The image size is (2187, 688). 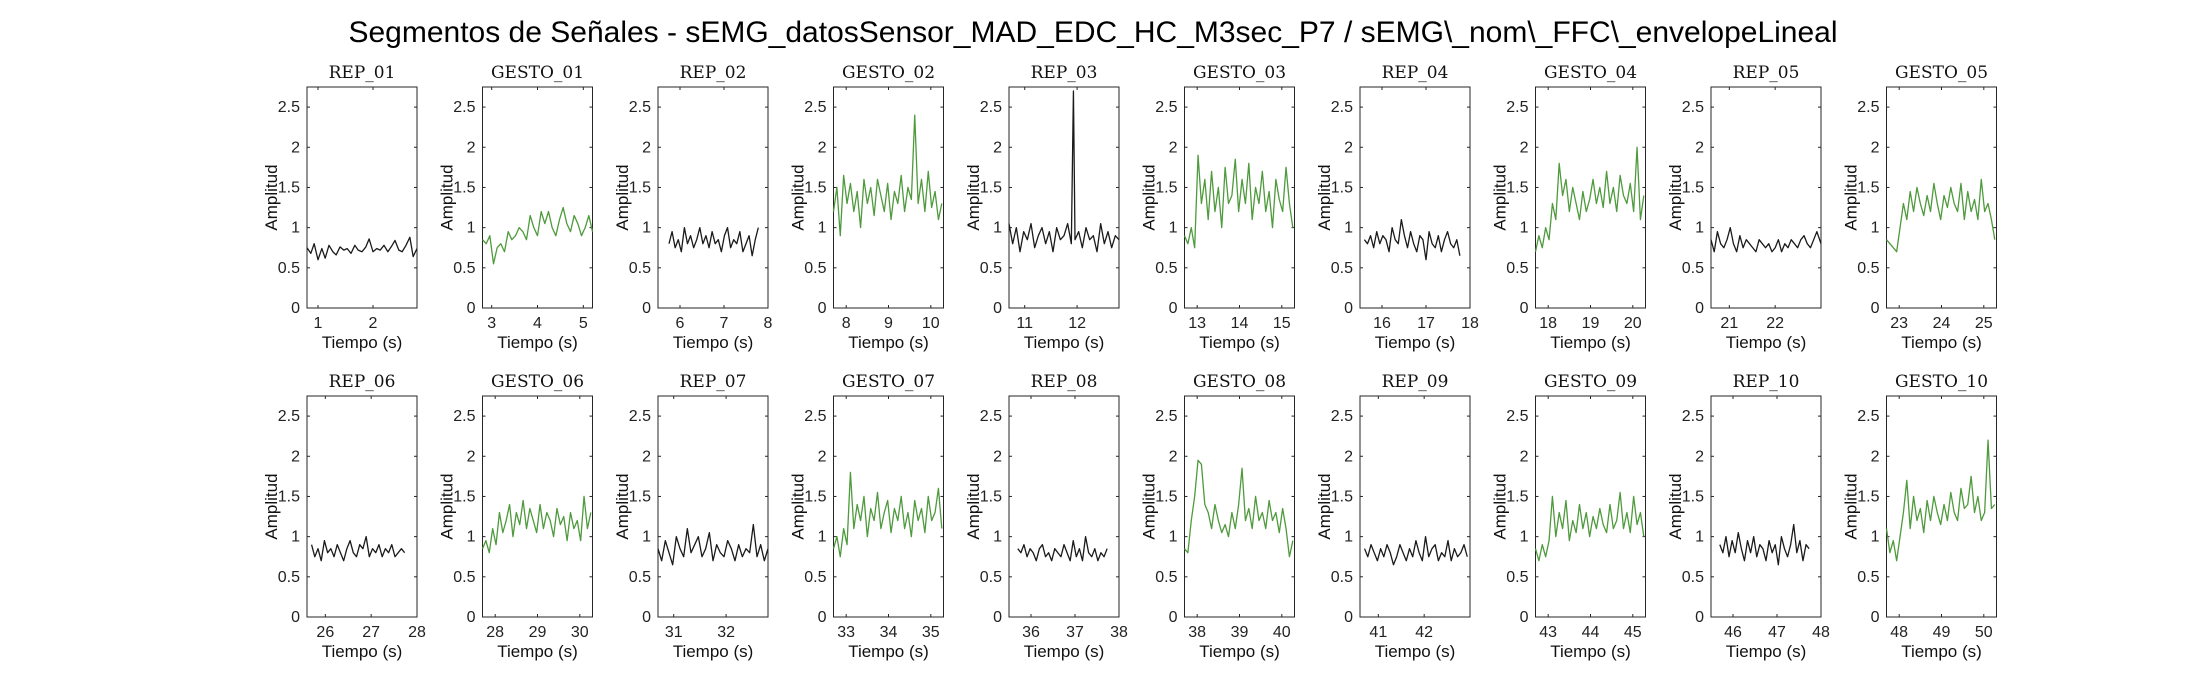 What do you see at coordinates (583, 323) in the screenshot?
I see `x-tick-label: 5` at bounding box center [583, 323].